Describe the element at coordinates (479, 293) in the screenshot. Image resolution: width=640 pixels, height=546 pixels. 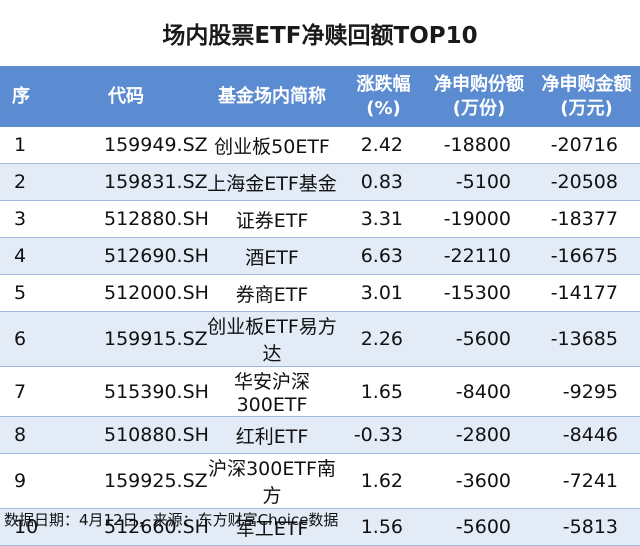
I see `net-shares-cell: -15300` at that location.